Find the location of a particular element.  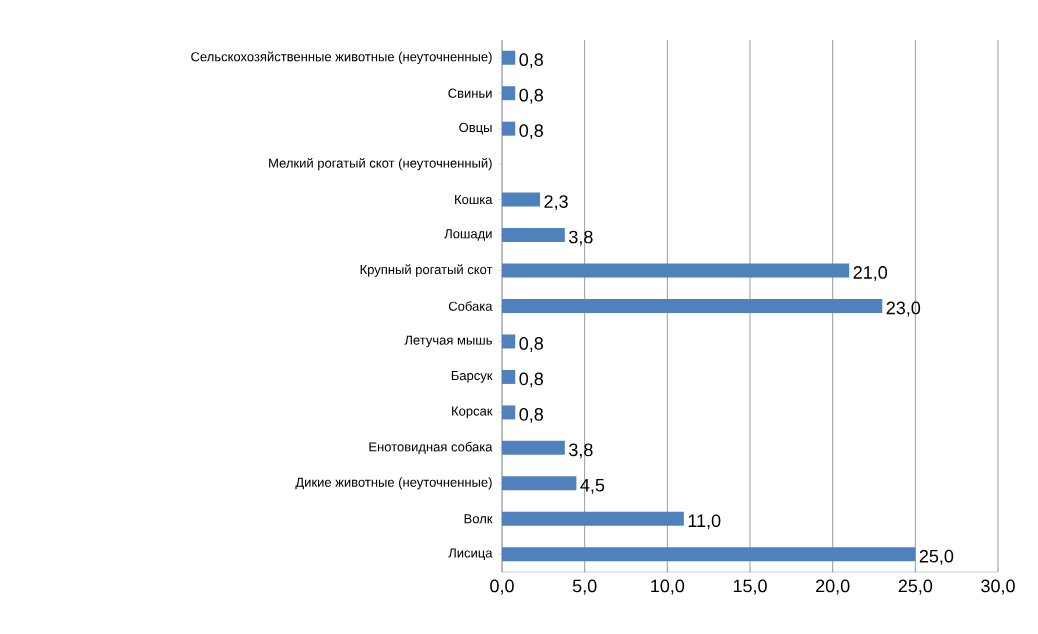

data-label: 11,0 is located at coordinates (704, 522).